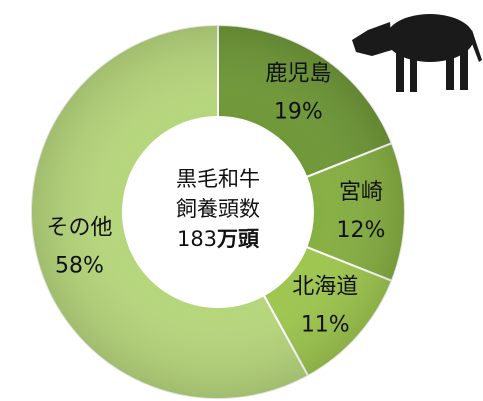  What do you see at coordinates (325, 287) in the screenshot?
I see `slice-label: 北海道` at bounding box center [325, 287].